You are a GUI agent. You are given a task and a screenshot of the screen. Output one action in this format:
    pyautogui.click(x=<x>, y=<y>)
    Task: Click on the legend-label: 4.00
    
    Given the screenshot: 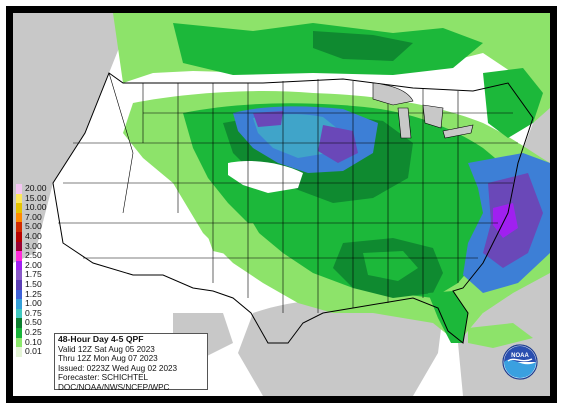 What is the action you would take?
    pyautogui.click(x=33, y=235)
    